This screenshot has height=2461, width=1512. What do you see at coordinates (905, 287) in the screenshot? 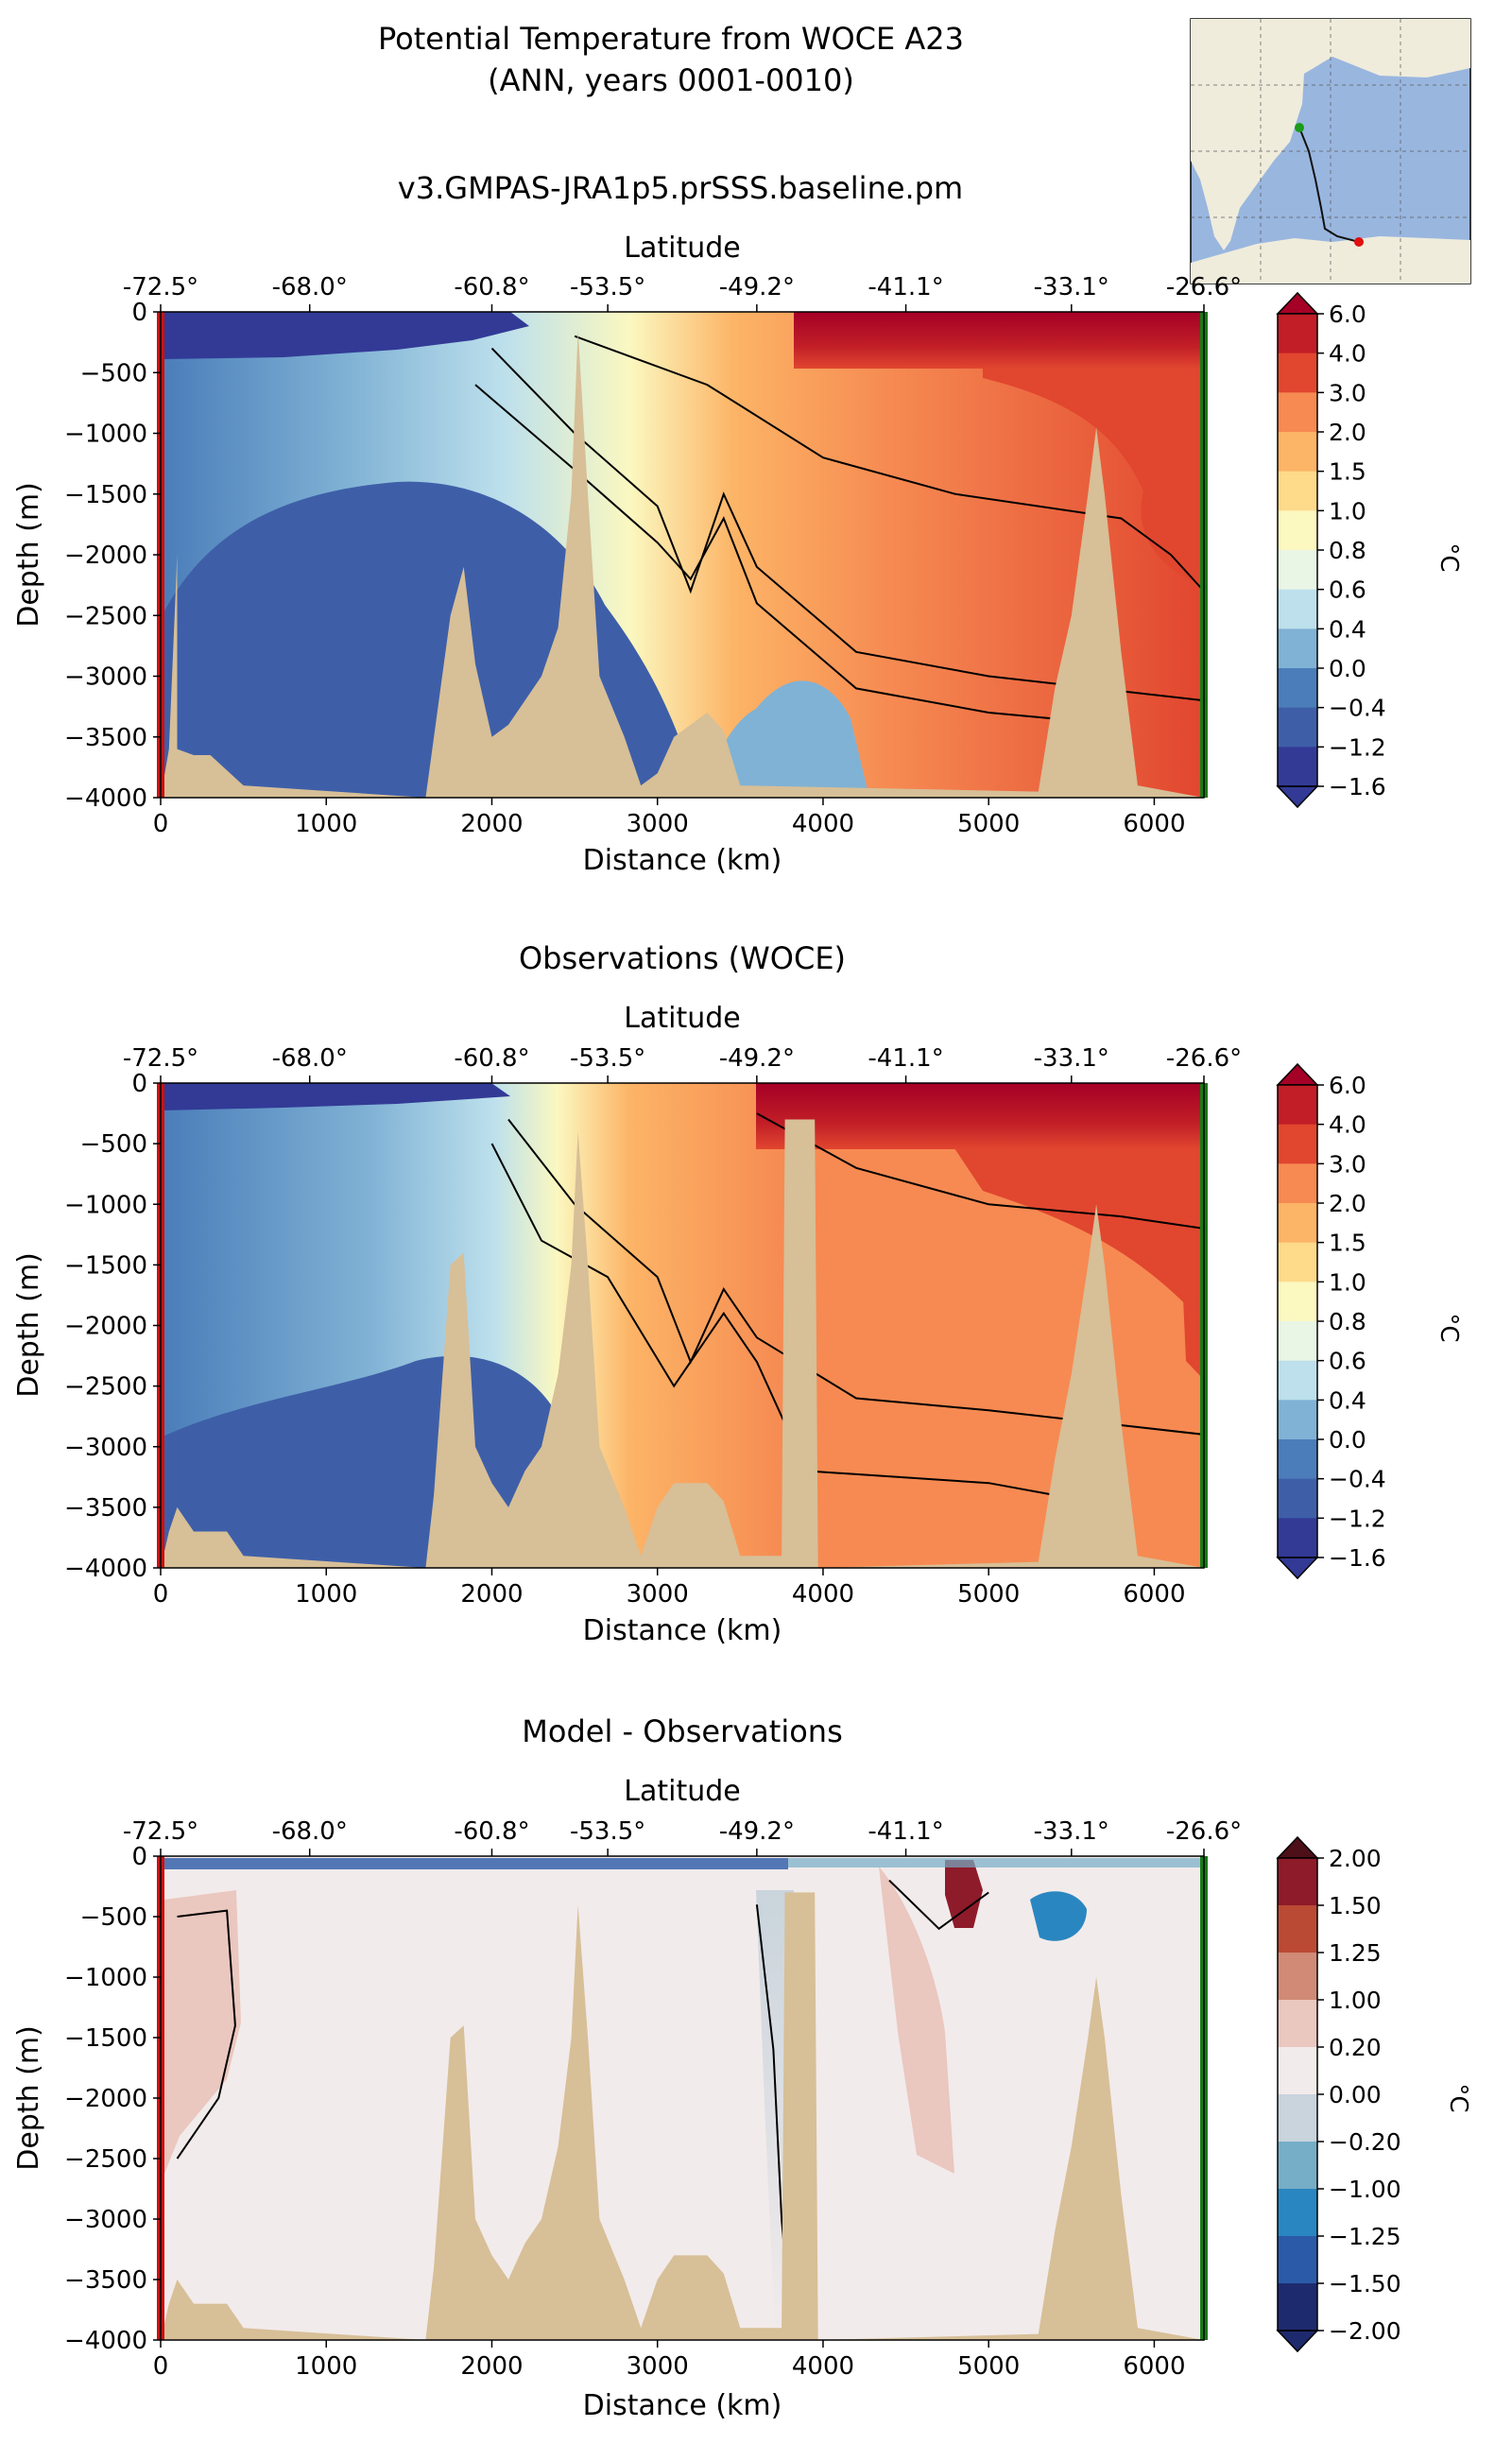
I see `panel-model-toptick-label: -41.1°` at bounding box center [905, 287].